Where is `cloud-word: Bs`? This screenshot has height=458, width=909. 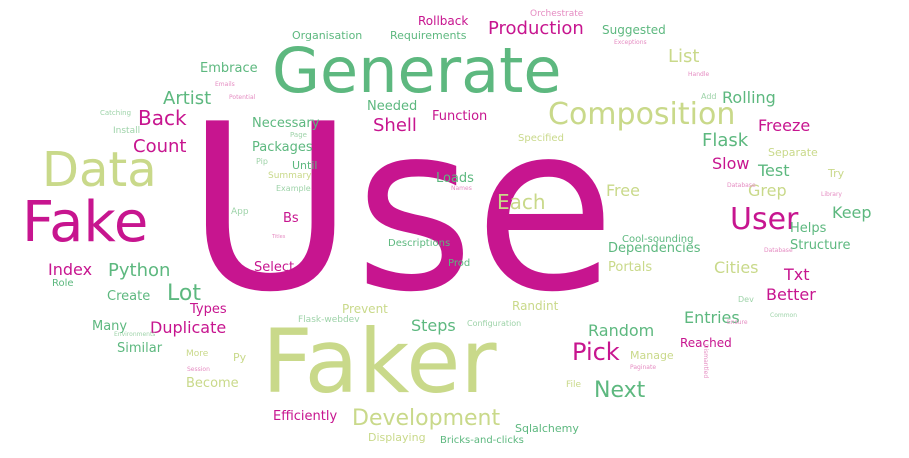
cloud-word: Bs is located at coordinates (291, 218).